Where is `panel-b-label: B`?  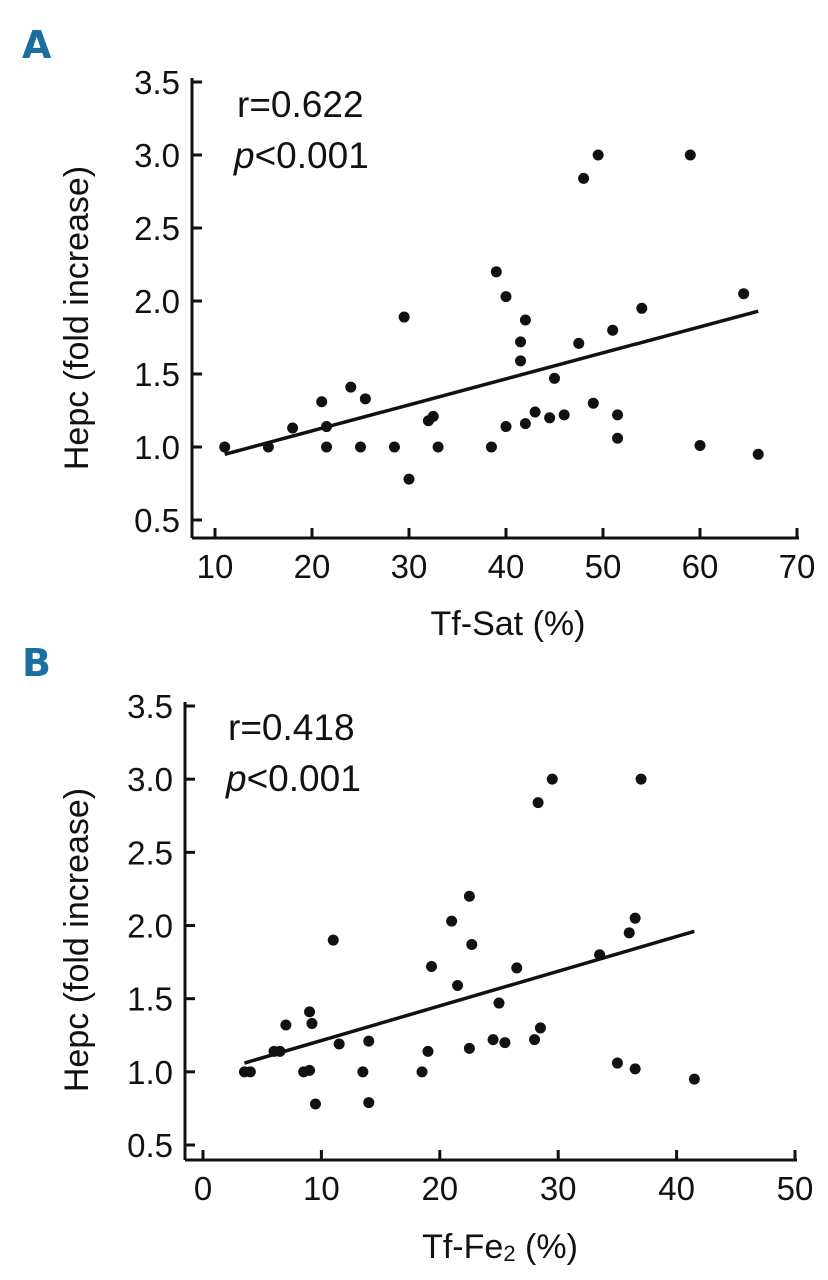 panel-b-label: B is located at coordinates (36, 663).